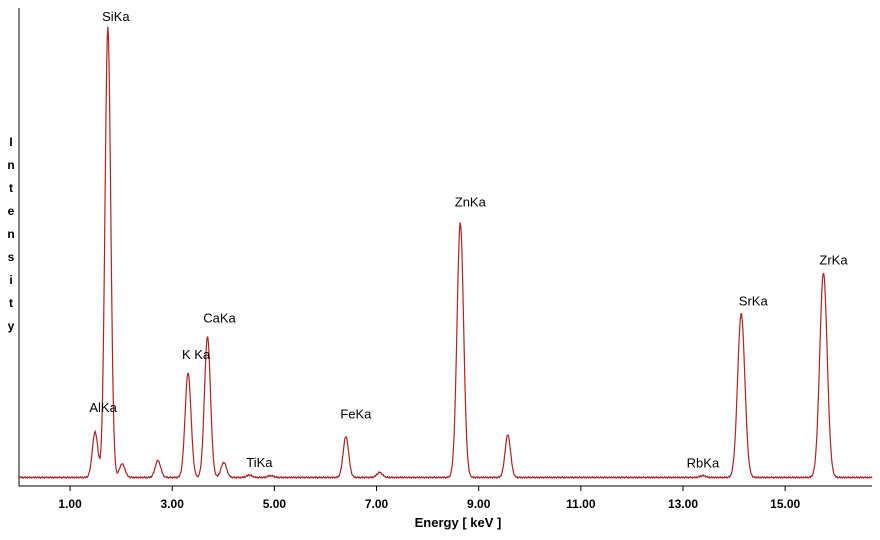 Image resolution: width=880 pixels, height=540 pixels. I want to click on y-axis-title-letter: e, so click(11, 211).